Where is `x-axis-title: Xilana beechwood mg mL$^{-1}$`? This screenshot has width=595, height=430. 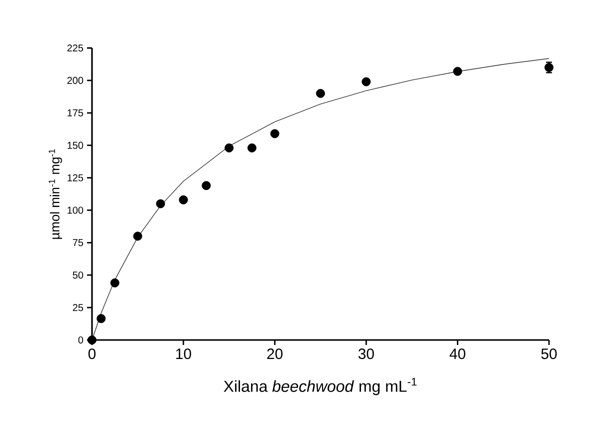 x-axis-title: Xilana beechwood mg mL$^{-1}$ is located at coordinates (320, 387).